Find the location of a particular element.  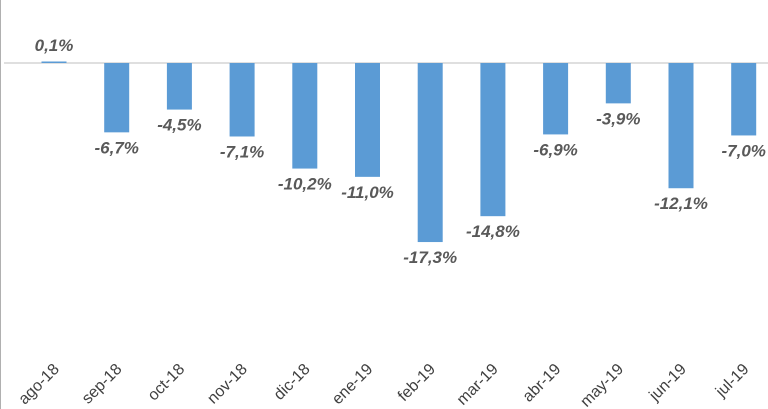

x-tick-label-may-19: may-19 is located at coordinates (602, 385).